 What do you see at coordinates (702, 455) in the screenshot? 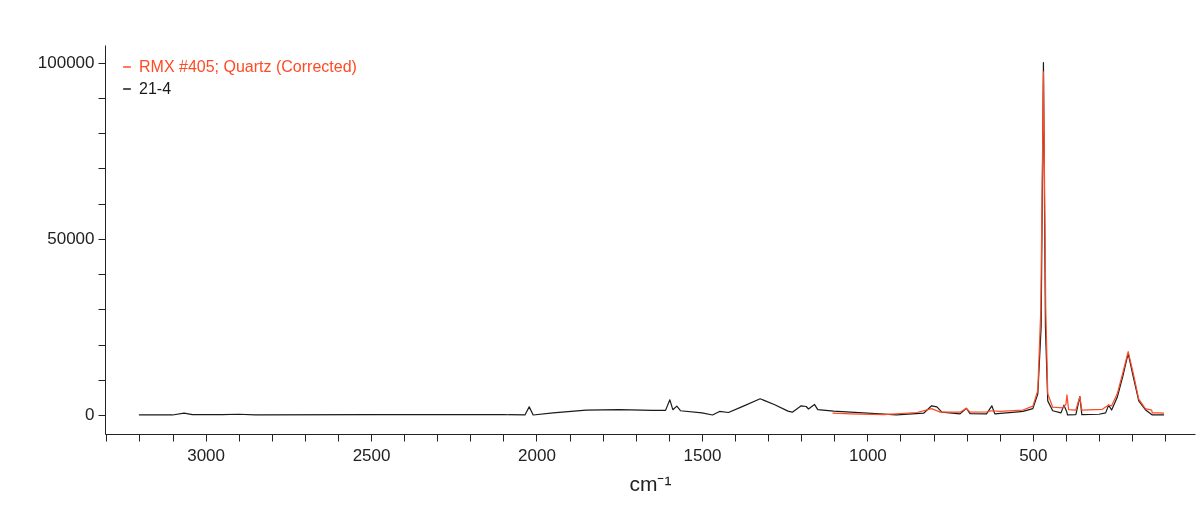
I see `x-tick-label: 1500` at bounding box center [702, 455].